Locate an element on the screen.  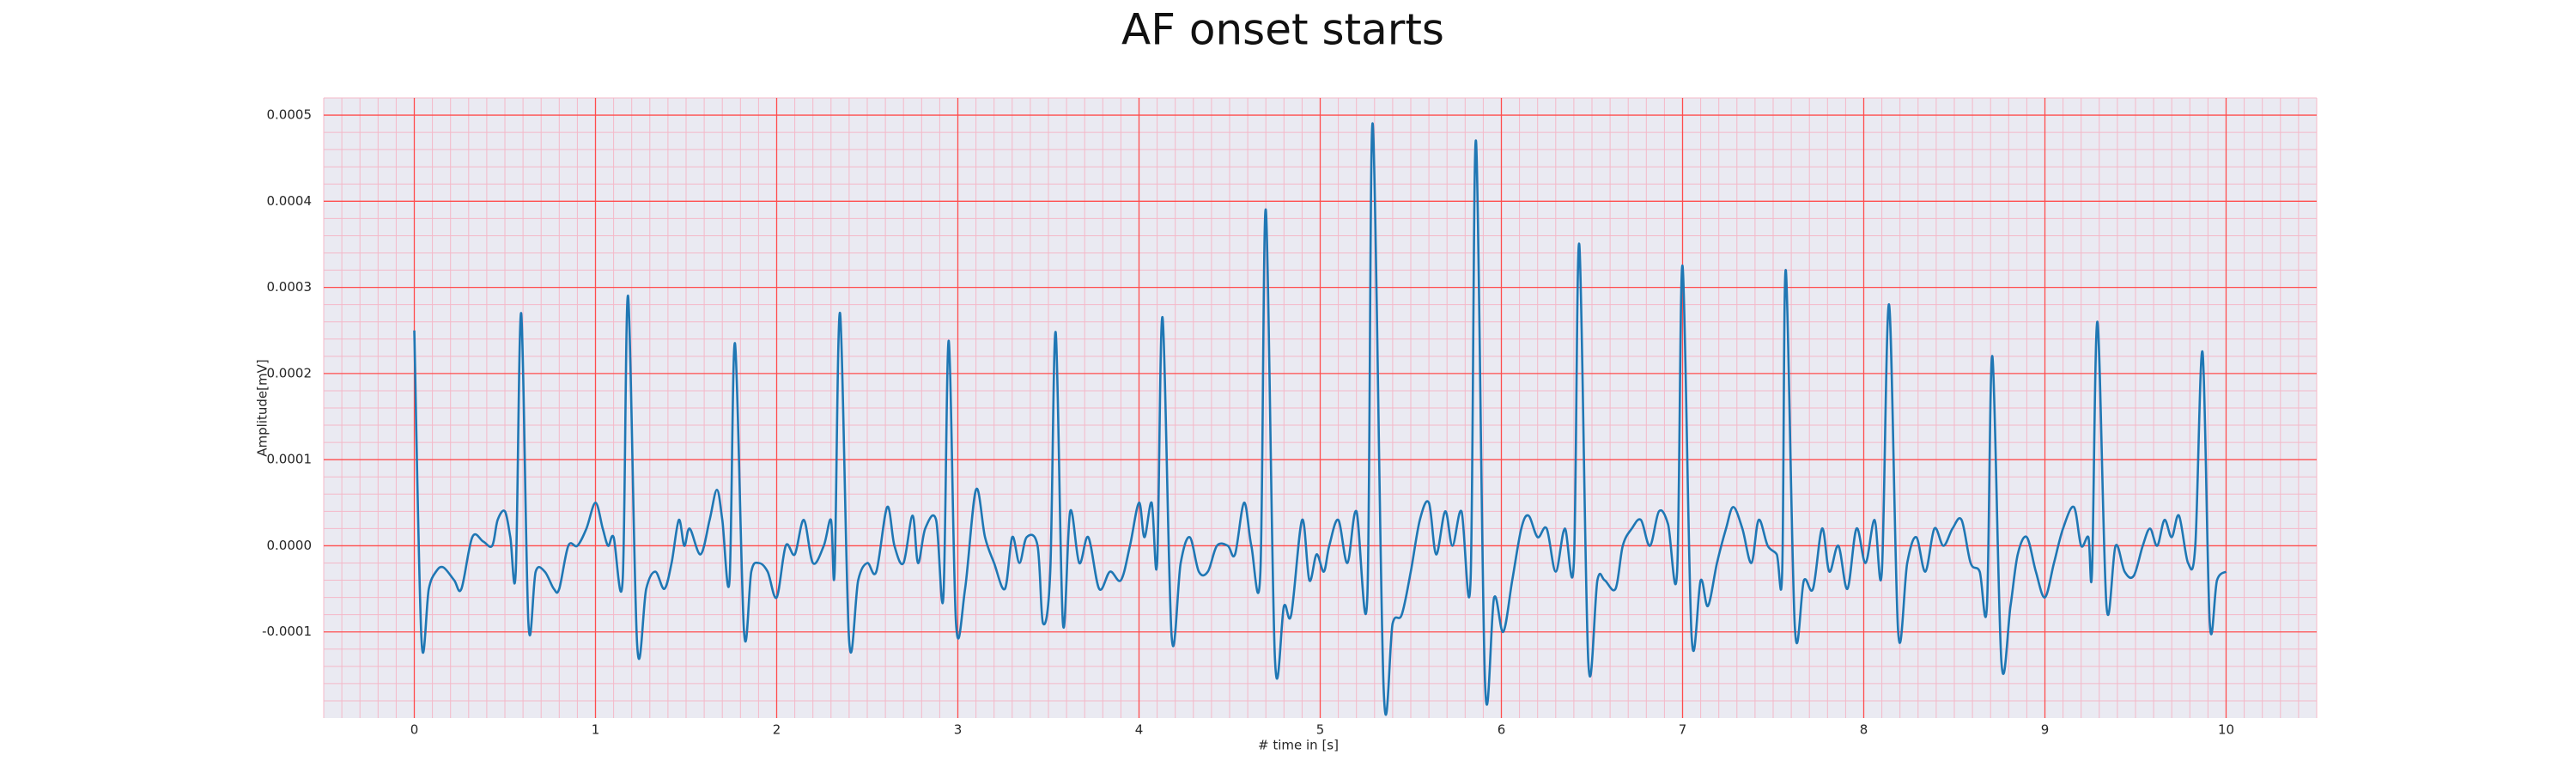
x-tick-label: 6 is located at coordinates (1502, 730).